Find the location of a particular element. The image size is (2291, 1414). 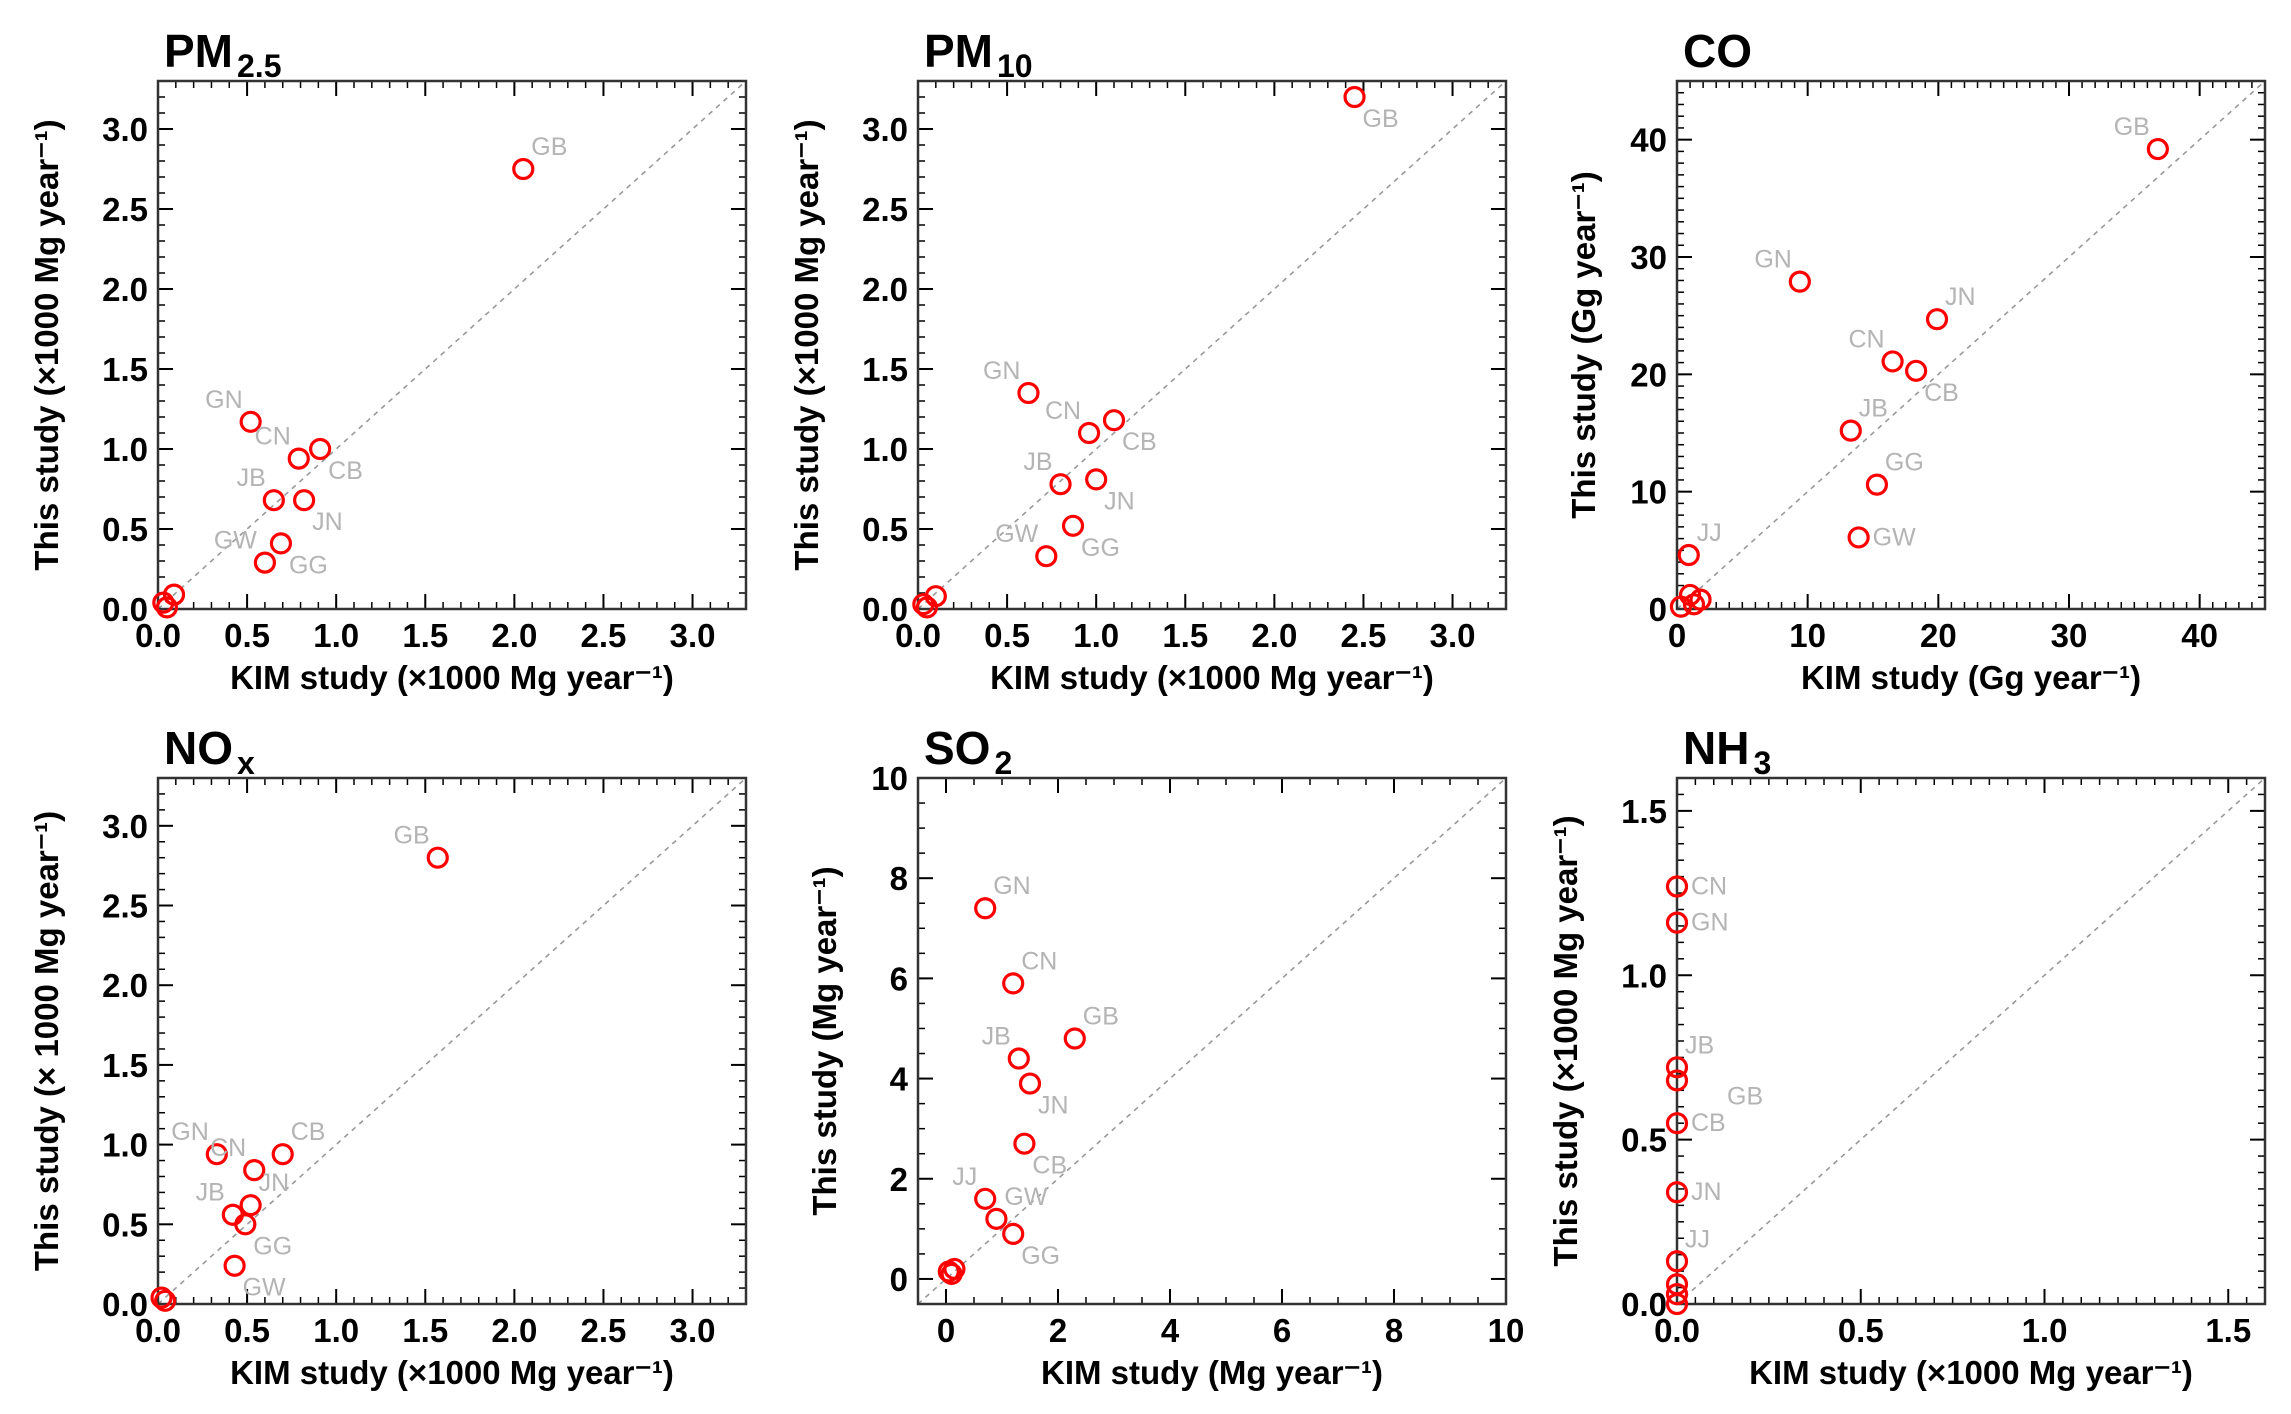

x-tick-label: 2.5 is located at coordinates (1364, 635).